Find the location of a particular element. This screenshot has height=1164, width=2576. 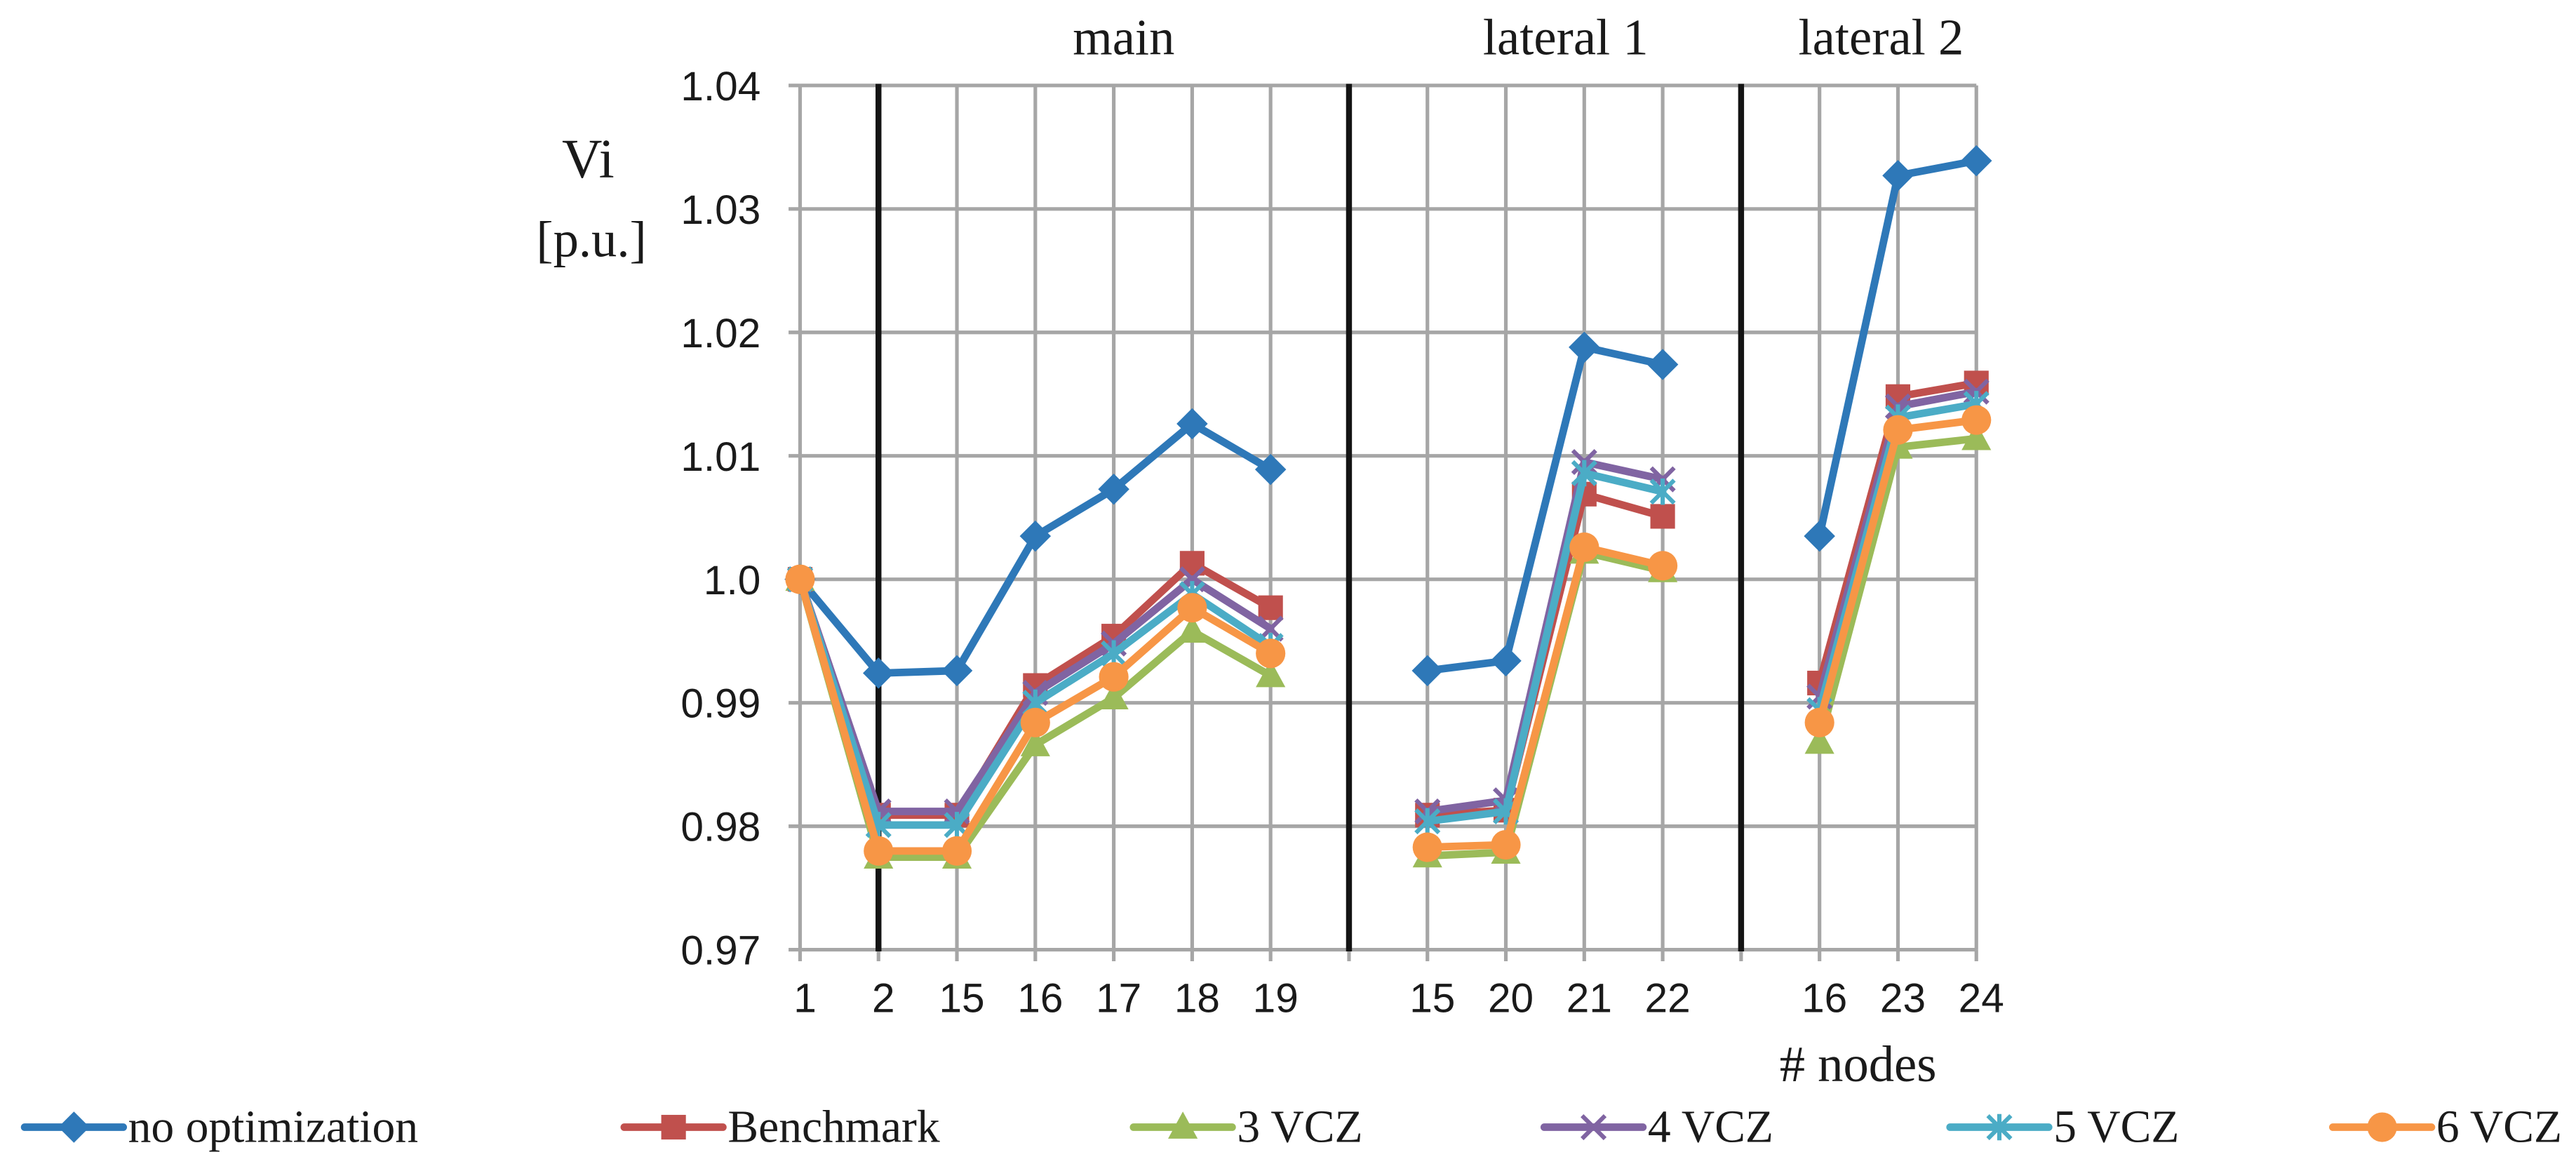

legend-item-5-vcz: 5 VCZ is located at coordinates (2062, 1127).